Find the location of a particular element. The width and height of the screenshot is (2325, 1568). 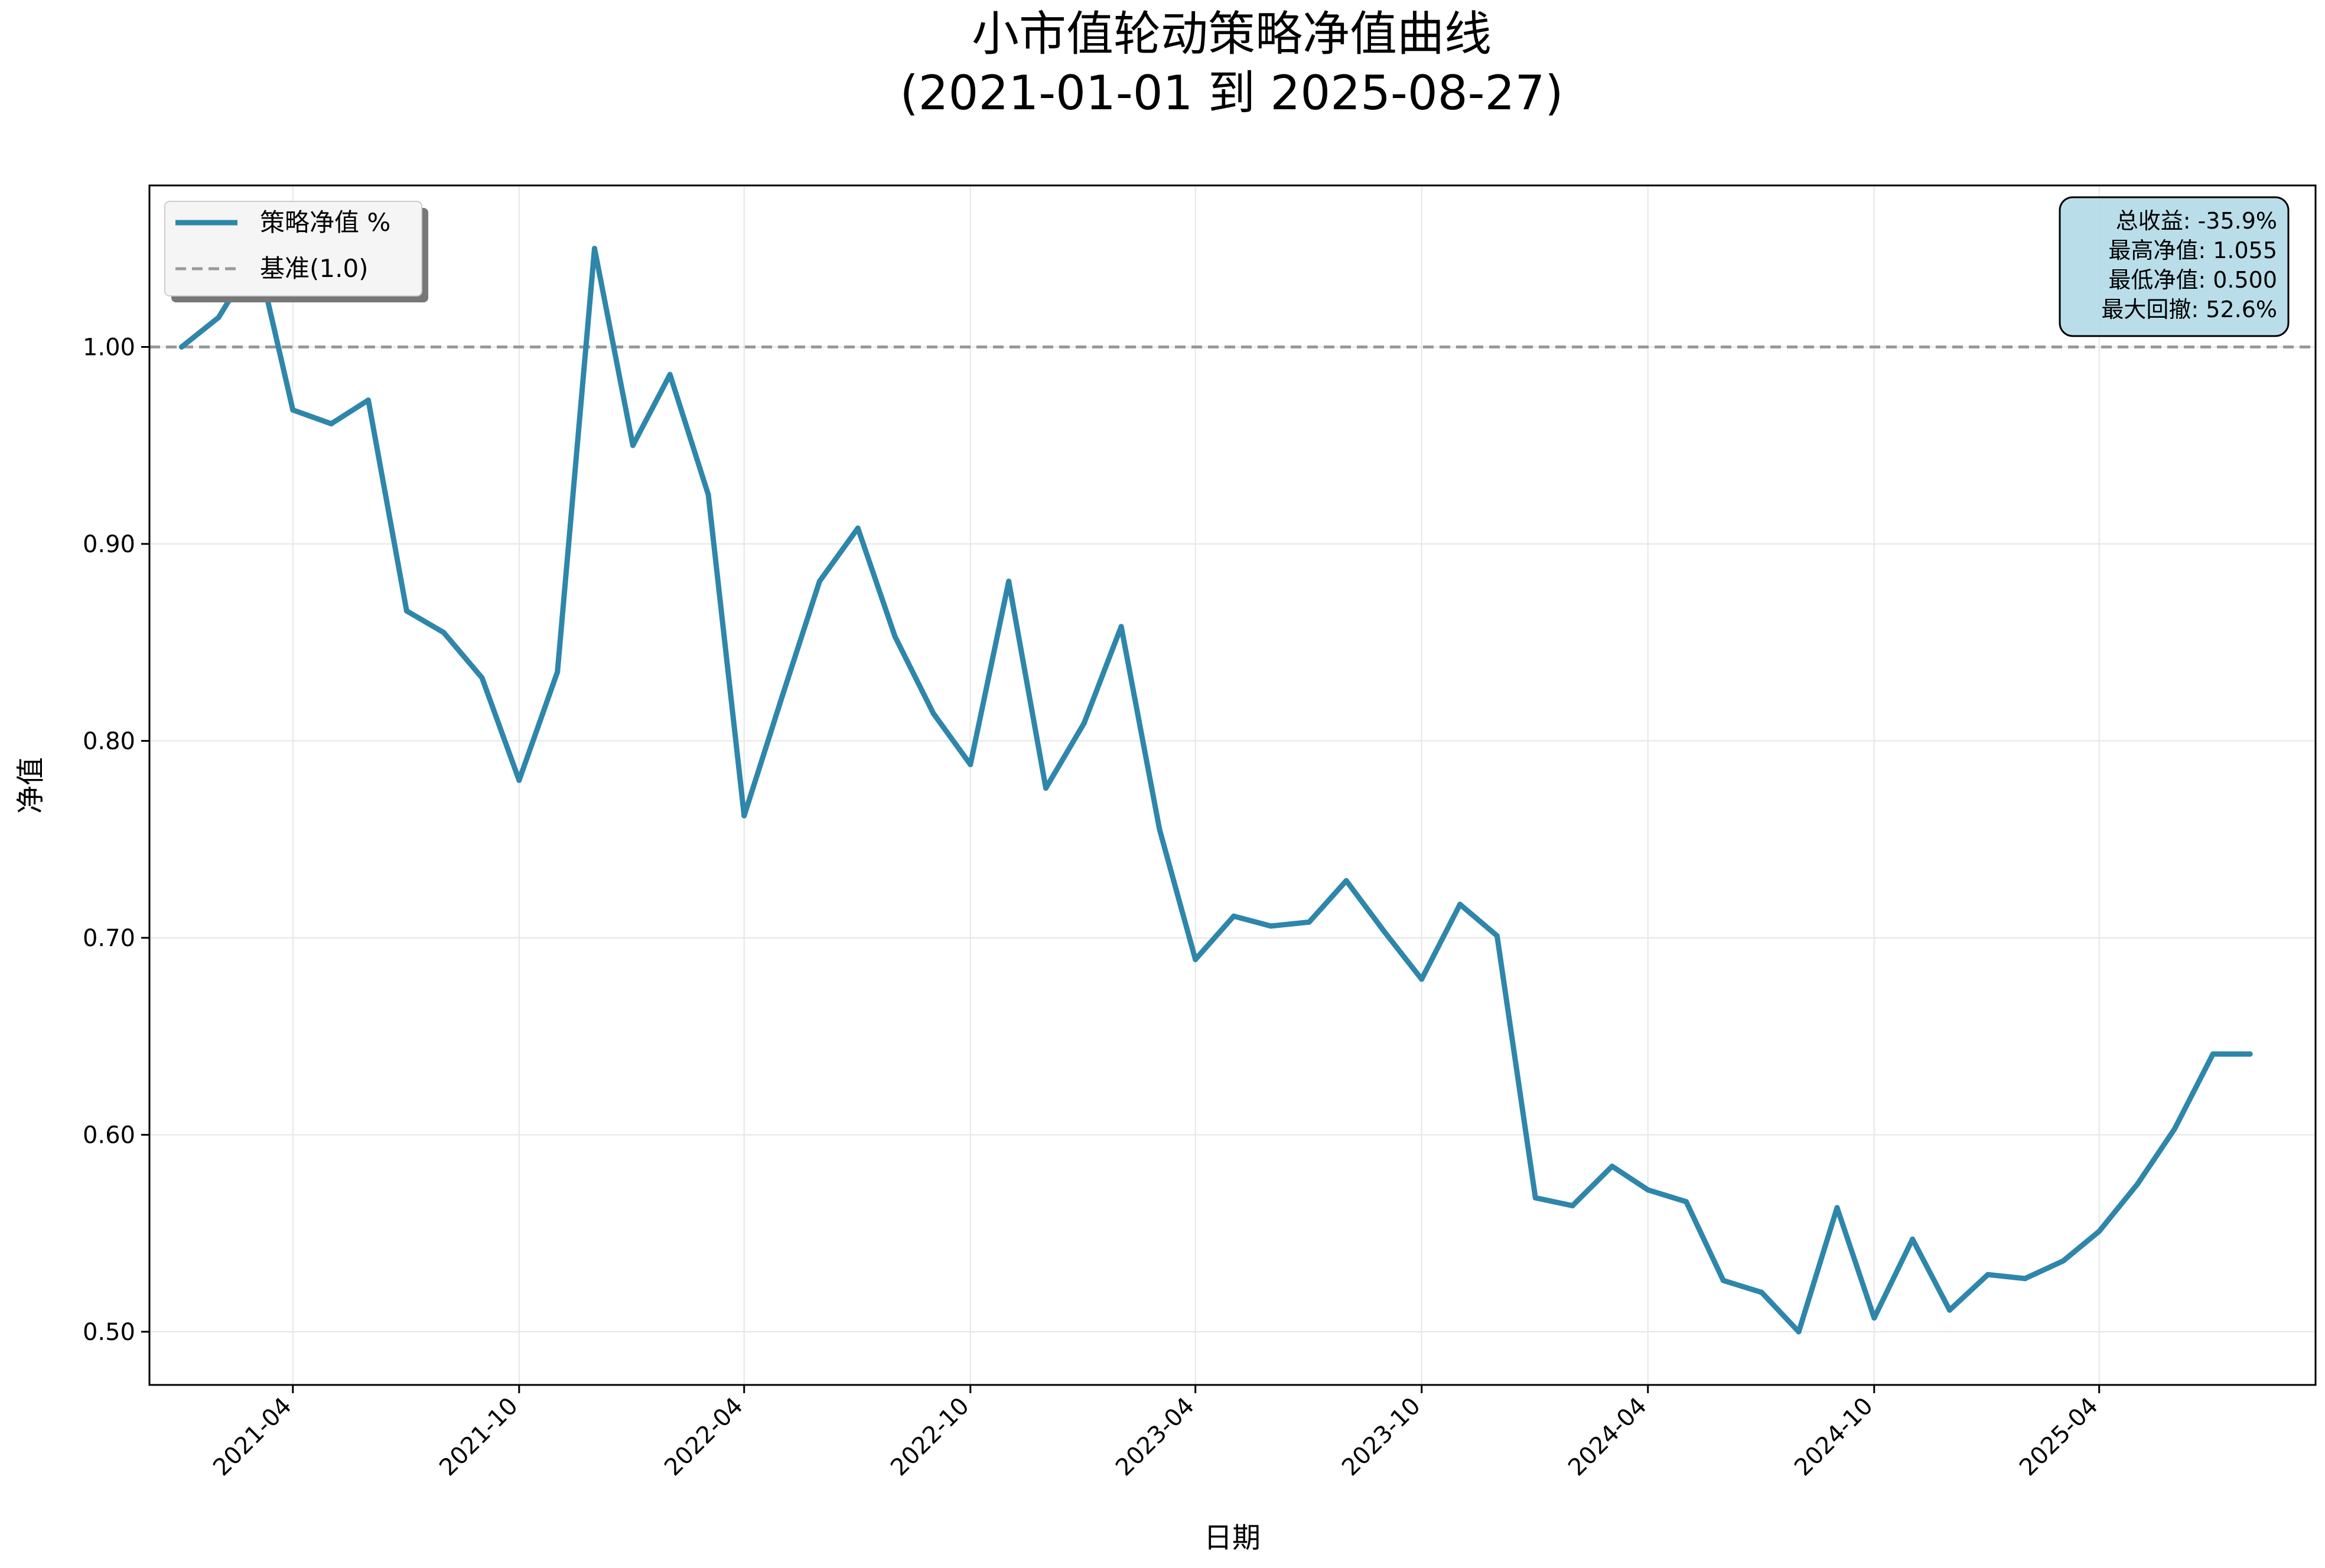

chart-title: 小市值轮动策略净值曲线 (2021-01-01 到 2025-08-27) is located at coordinates (1231, 63).